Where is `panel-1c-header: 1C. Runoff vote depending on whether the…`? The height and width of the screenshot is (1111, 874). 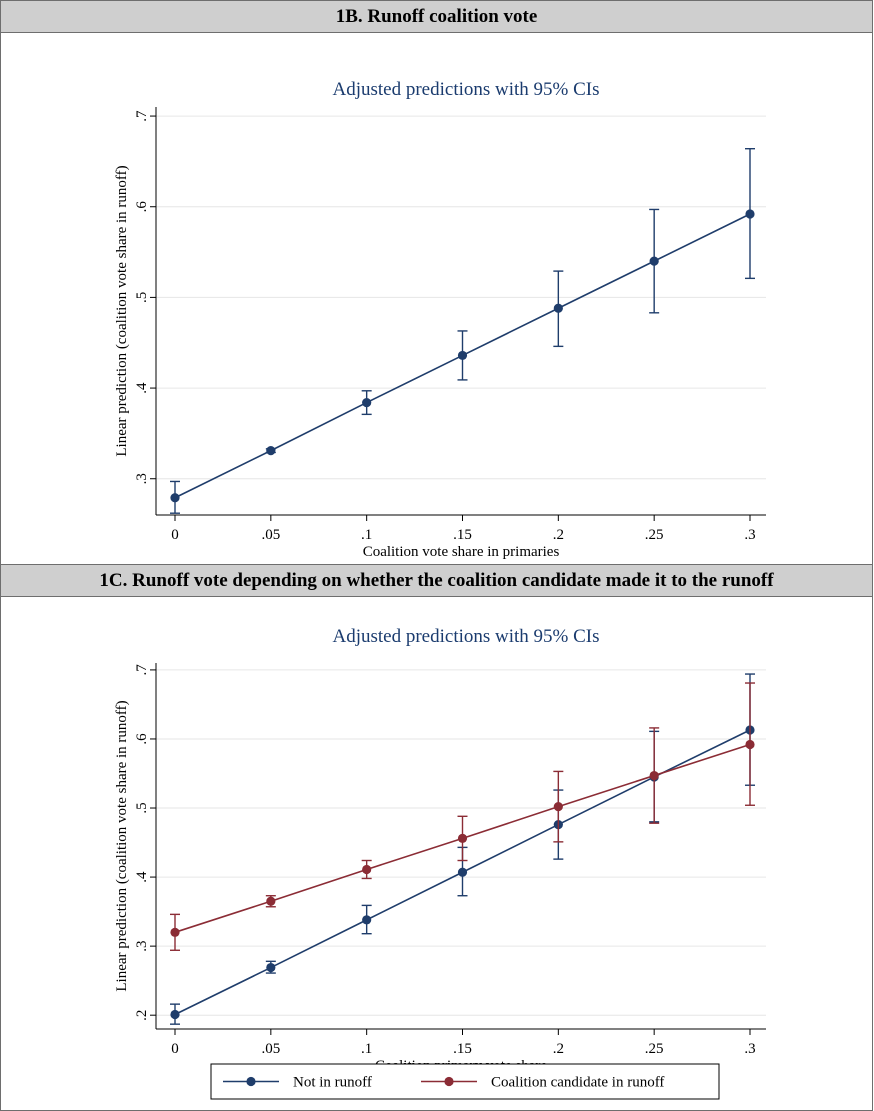 panel-1c-header: 1C. Runoff vote depending on whether the… is located at coordinates (436, 581).